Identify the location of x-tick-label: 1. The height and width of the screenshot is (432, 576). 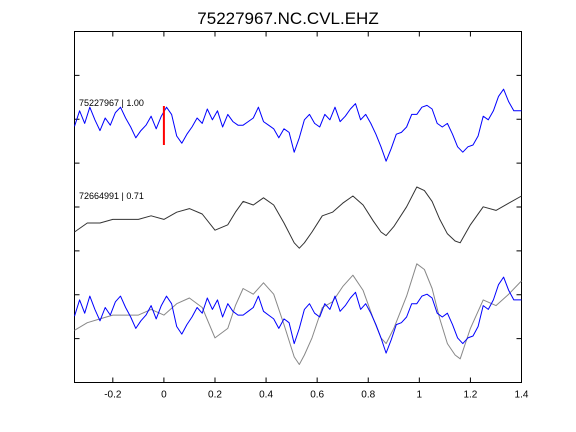
(420, 395).